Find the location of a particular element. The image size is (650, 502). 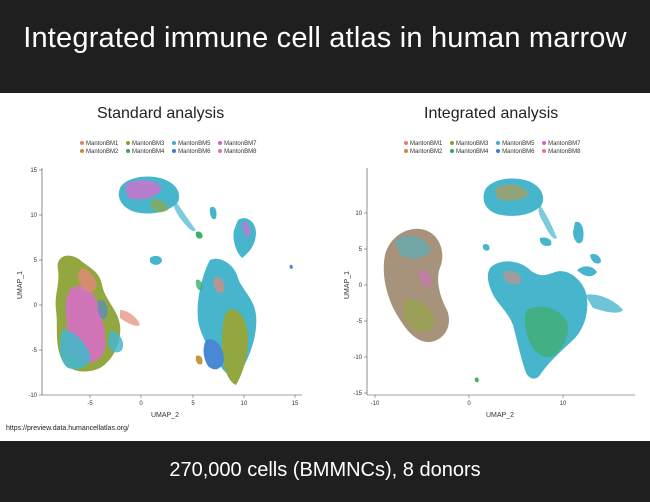

standard-analysis-title: Standard analysis is located at coordinates (161, 113).